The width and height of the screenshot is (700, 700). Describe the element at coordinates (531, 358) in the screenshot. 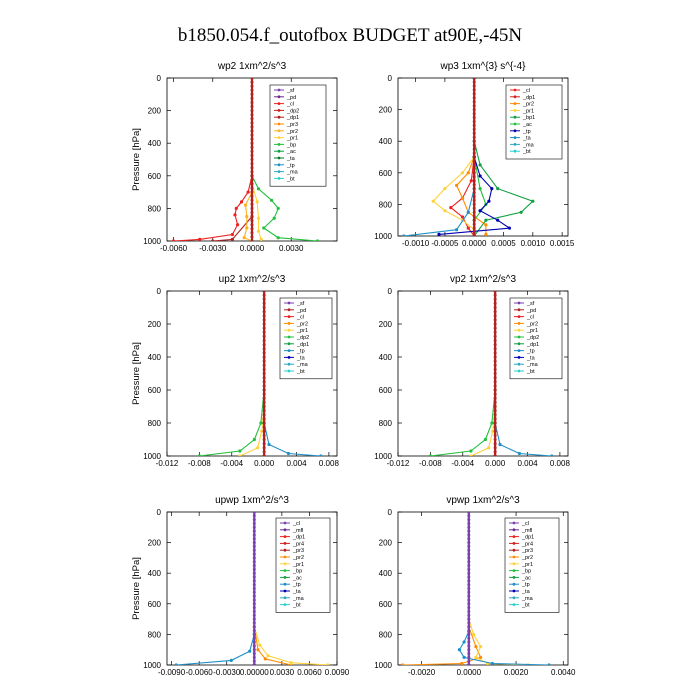

I see `legend-entry: _ta` at that location.